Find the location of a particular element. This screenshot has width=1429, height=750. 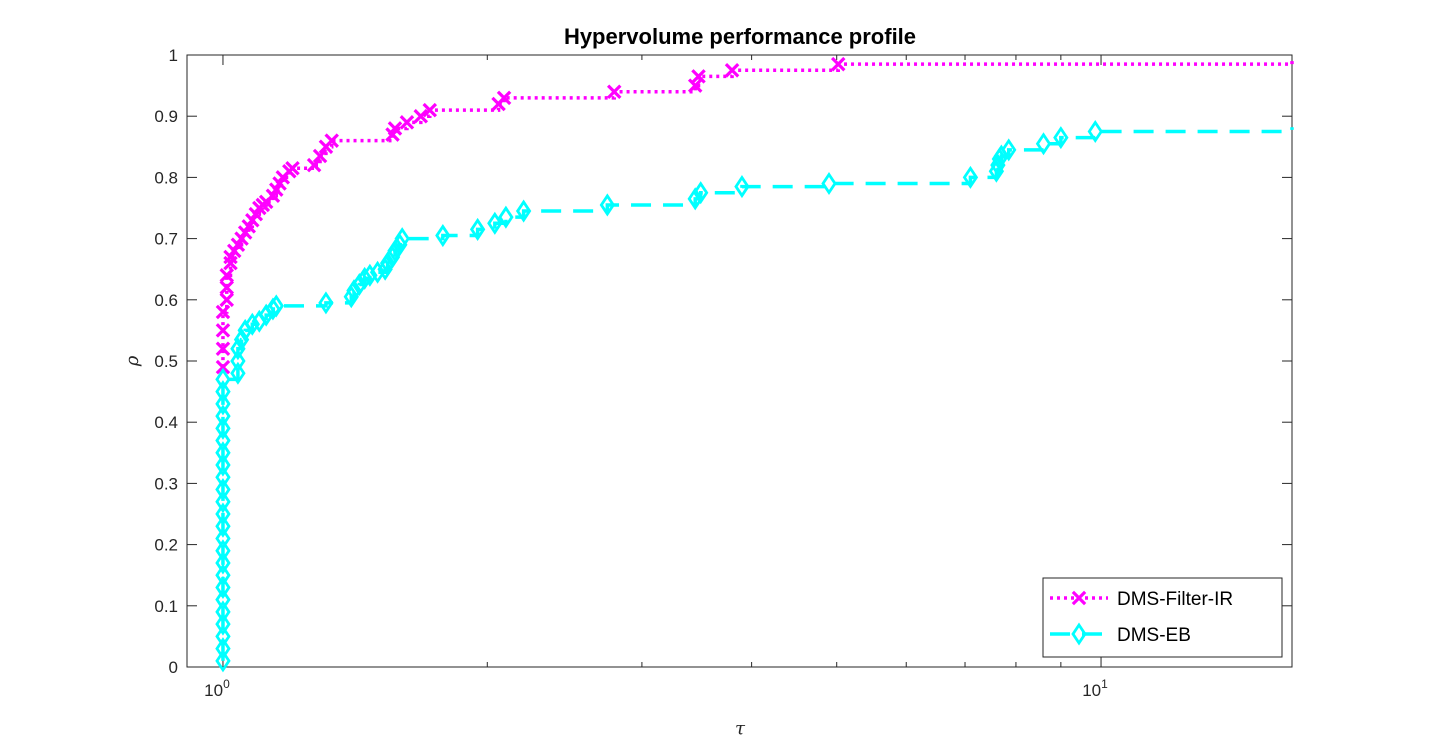

y-tick-label: 0.5 is located at coordinates (166, 361).